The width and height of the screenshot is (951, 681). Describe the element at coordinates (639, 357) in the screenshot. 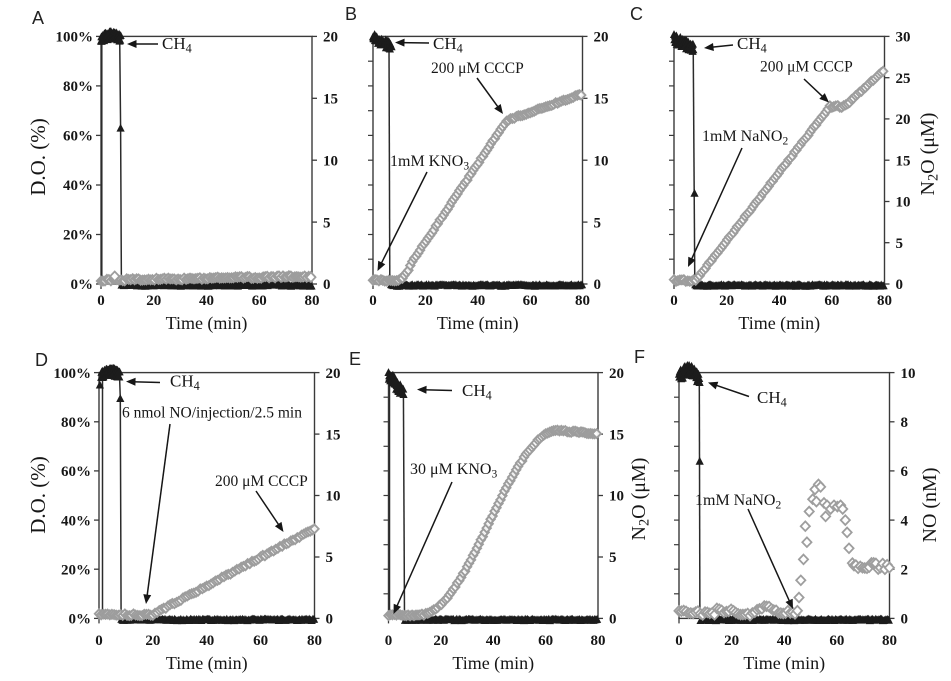

I see `svg-text: F` at that location.